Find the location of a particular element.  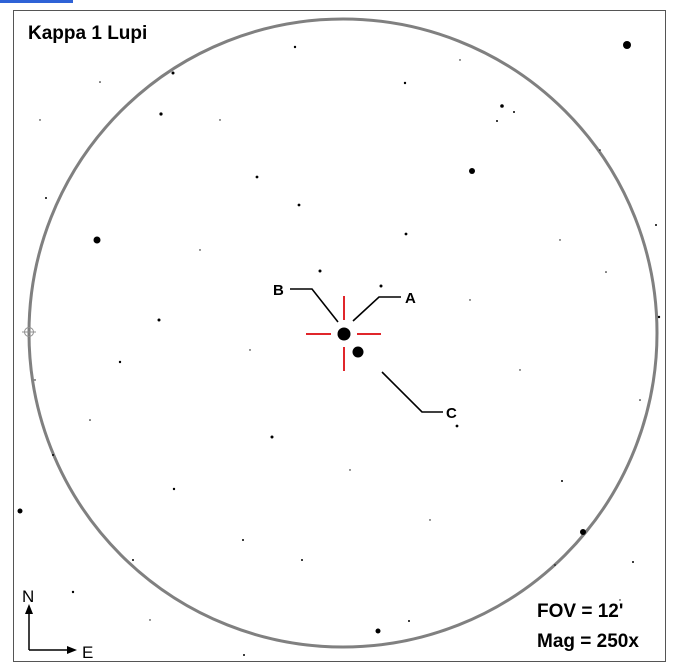

leader-b is located at coordinates (314, 305).